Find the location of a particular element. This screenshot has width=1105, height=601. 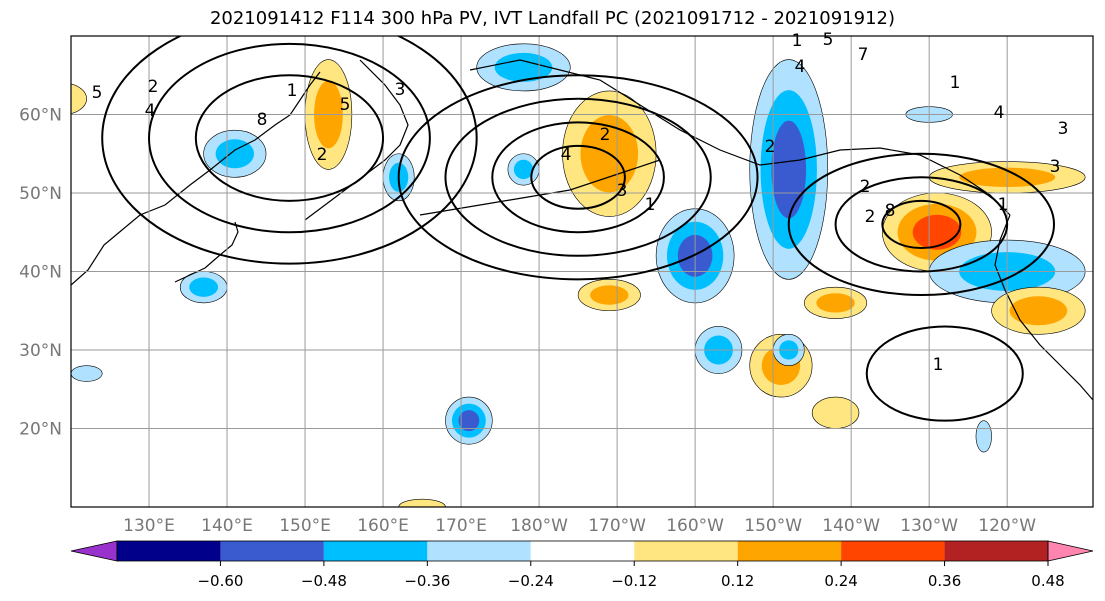

longitude-tick-label: 170°W is located at coordinates (617, 526).